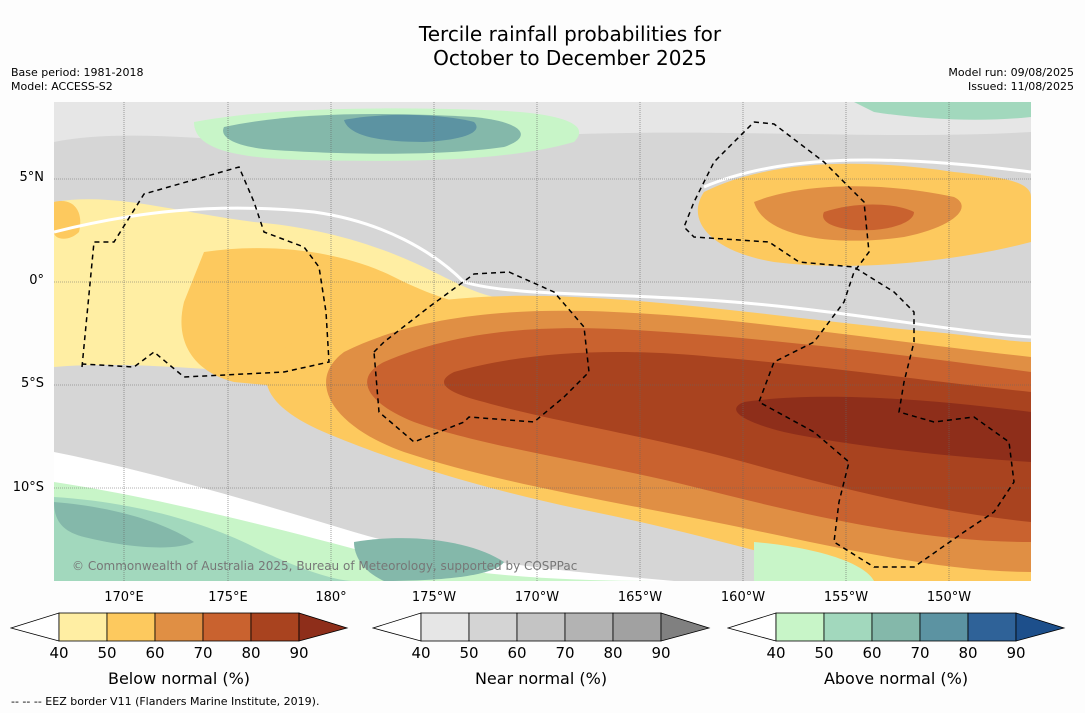 The width and height of the screenshot is (1085, 713). What do you see at coordinates (968, 653) in the screenshot?
I see `cbar2-tick-80: 80` at bounding box center [968, 653].